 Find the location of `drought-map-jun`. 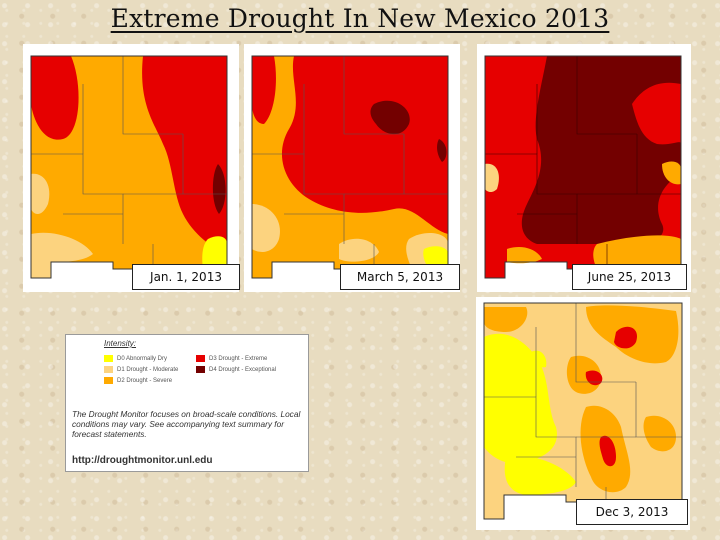

drought-map-jun is located at coordinates (583, 167).